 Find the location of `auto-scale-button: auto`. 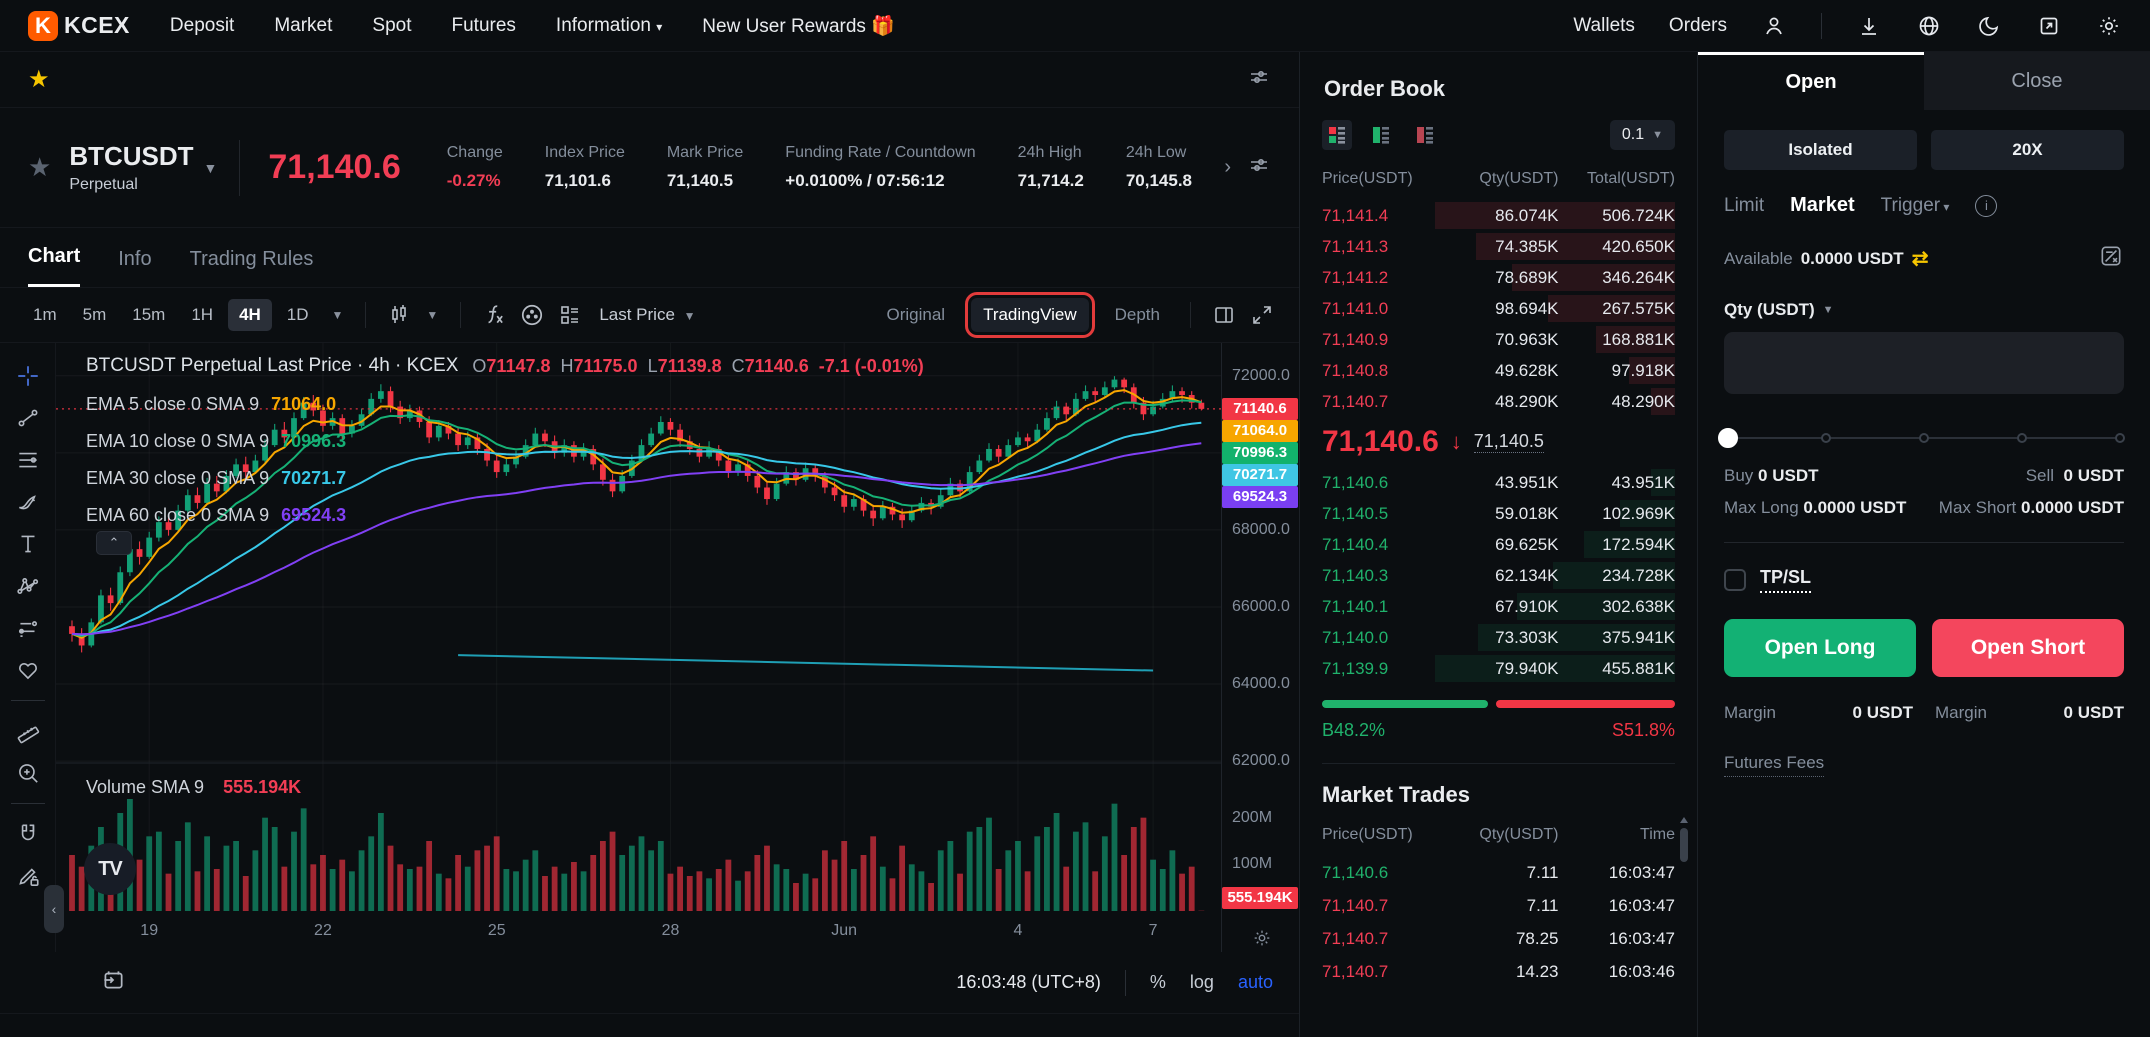

auto-scale-button: auto is located at coordinates (1255, 982).